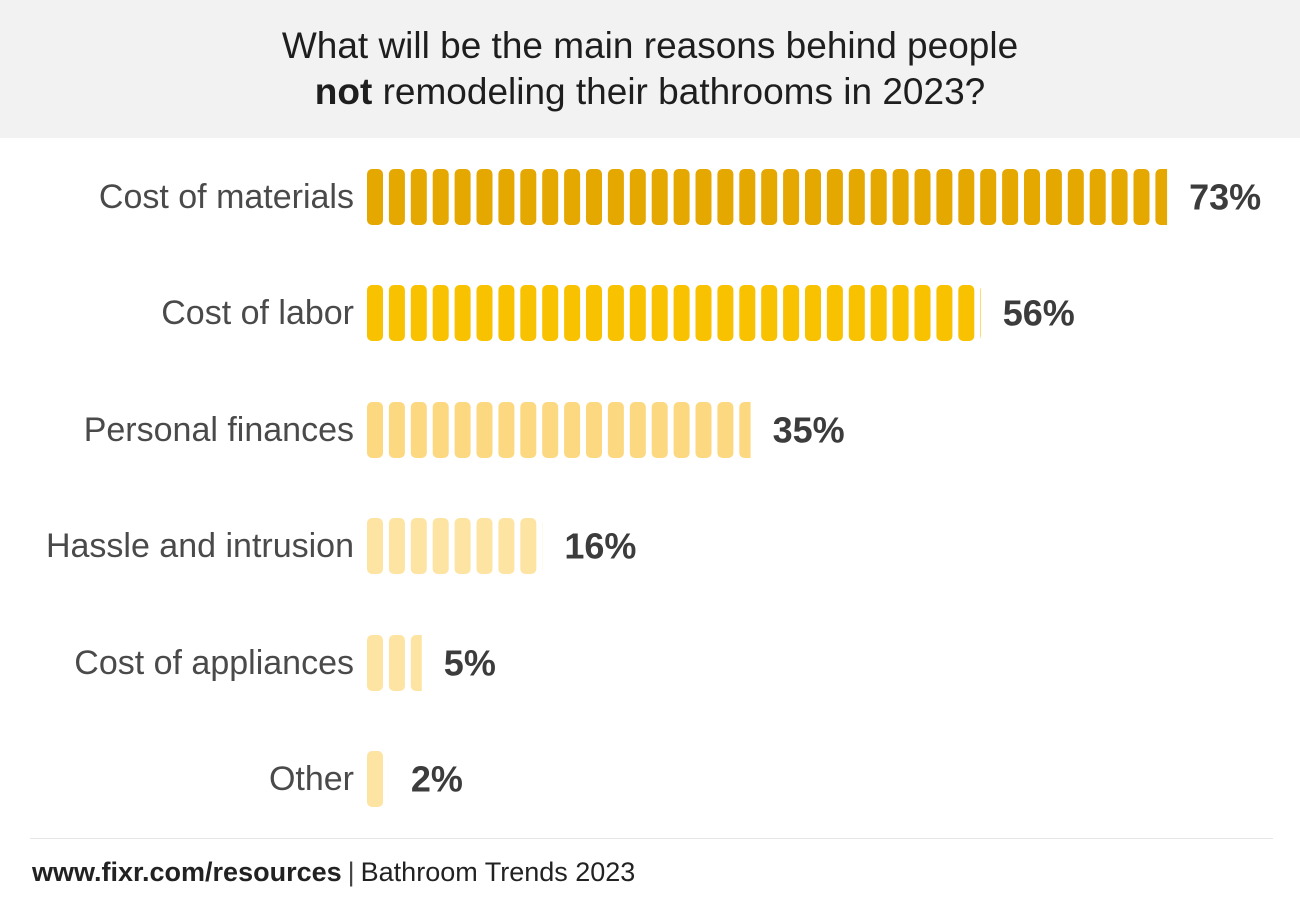  I want to click on footer-url: www.fixr.com/resources, so click(187, 872).